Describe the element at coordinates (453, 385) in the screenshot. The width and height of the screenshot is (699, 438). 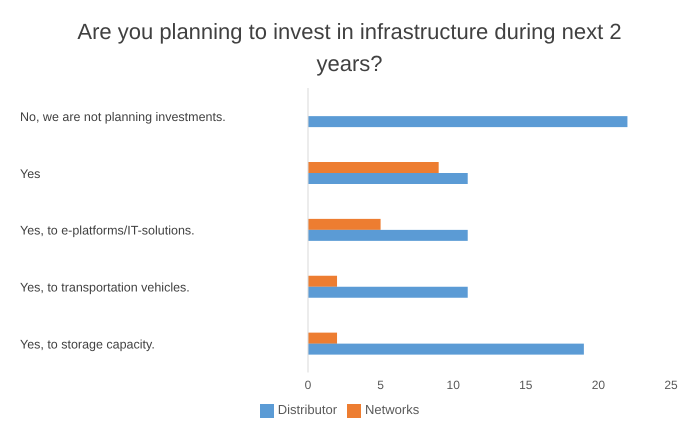
I see `x-tick-label: 10` at that location.